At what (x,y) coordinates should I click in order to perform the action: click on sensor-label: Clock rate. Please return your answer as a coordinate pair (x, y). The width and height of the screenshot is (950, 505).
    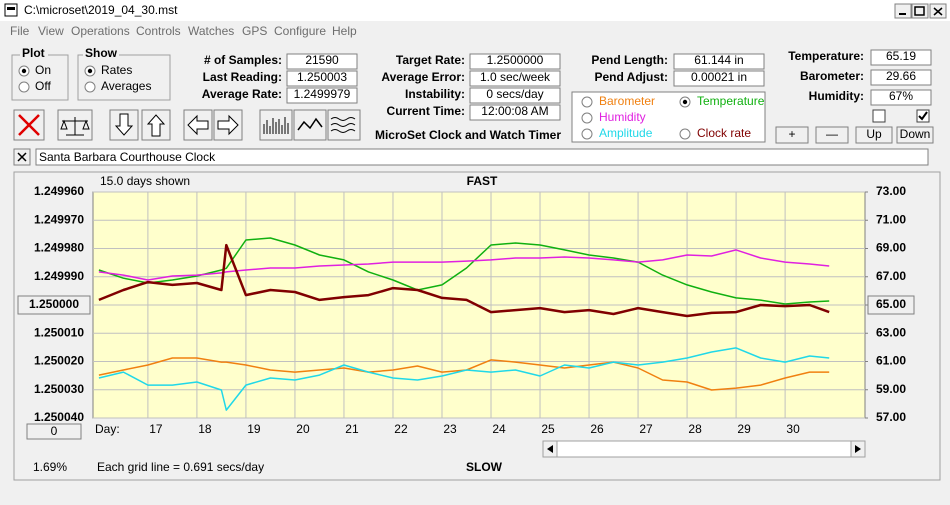
    Looking at the image, I should click on (724, 133).